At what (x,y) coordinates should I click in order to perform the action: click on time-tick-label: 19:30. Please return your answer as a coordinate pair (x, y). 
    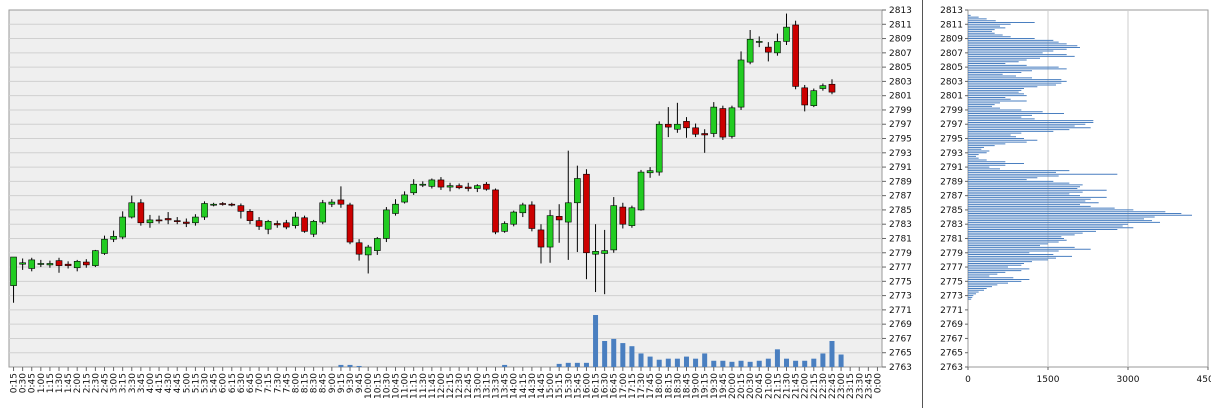
    Looking at the image, I should click on (715, 386).